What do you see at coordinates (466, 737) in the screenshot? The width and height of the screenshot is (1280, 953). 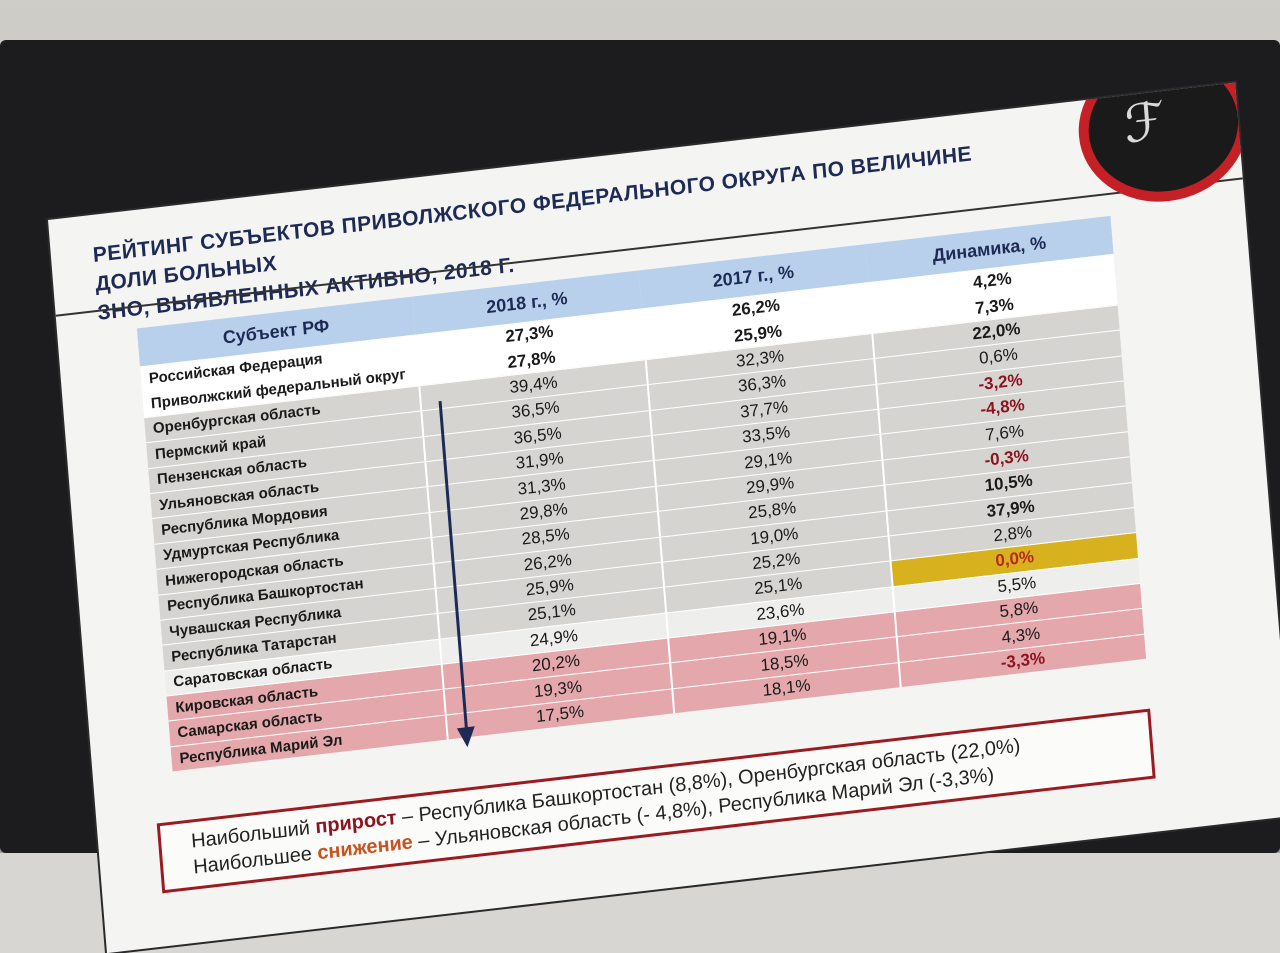 I see `arrow-head-icon` at bounding box center [466, 737].